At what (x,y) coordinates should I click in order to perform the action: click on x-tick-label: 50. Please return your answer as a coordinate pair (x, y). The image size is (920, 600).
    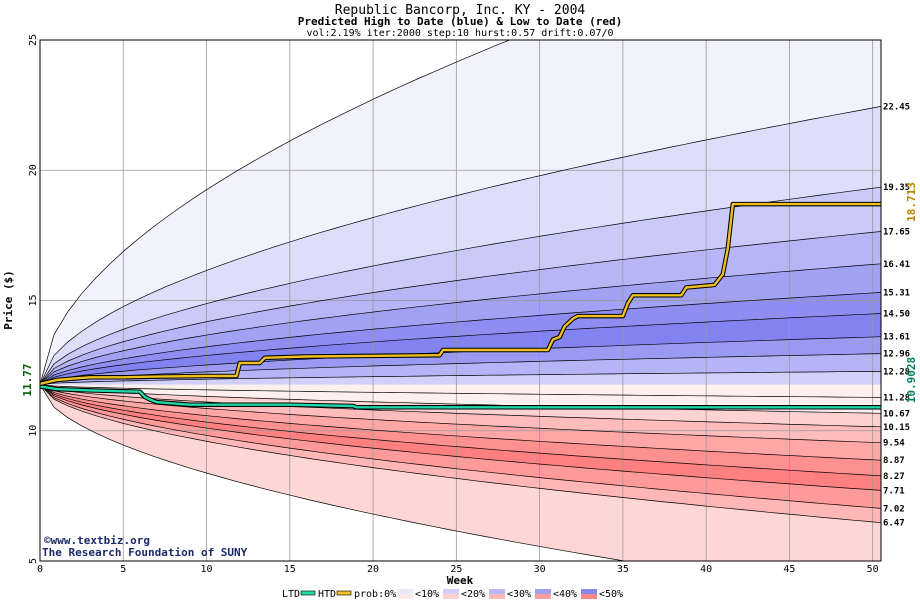
    Looking at the image, I should click on (873, 569).